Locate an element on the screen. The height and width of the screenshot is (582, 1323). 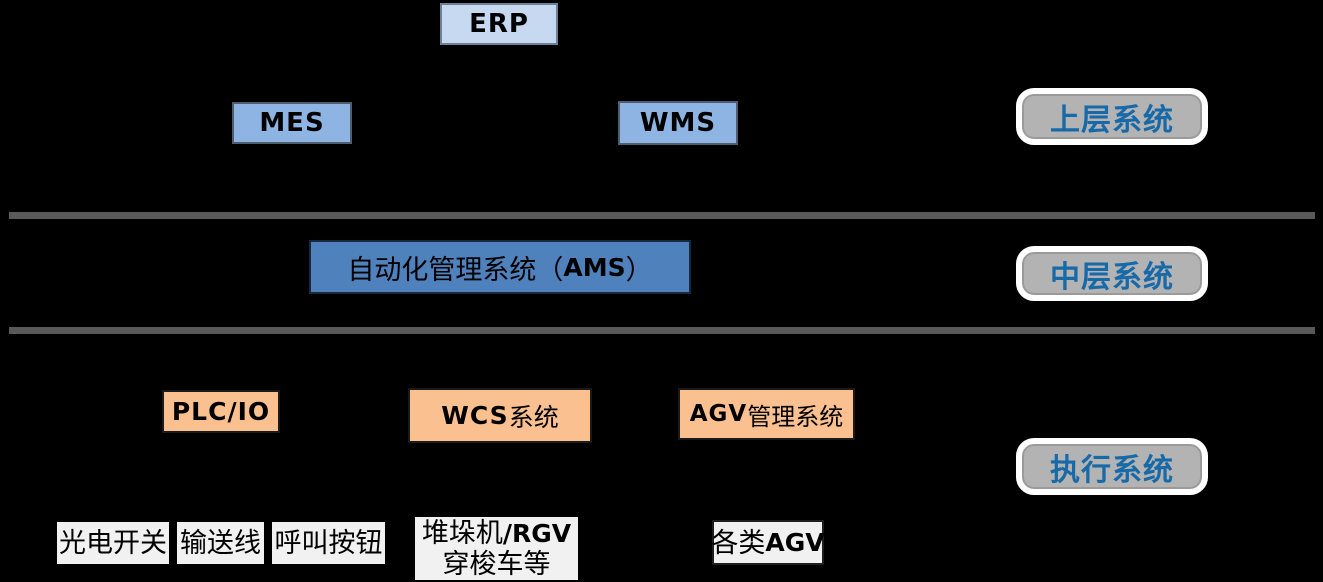
mes-node: MES is located at coordinates (292, 123).